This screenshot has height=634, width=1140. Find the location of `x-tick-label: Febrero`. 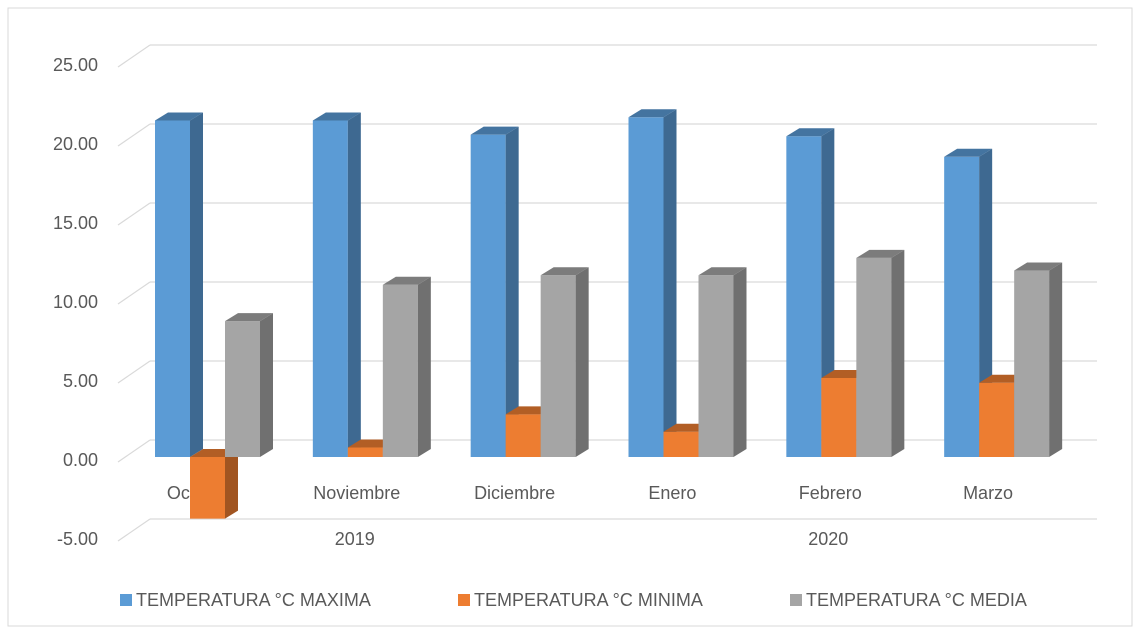

x-tick-label: Febrero is located at coordinates (830, 493).